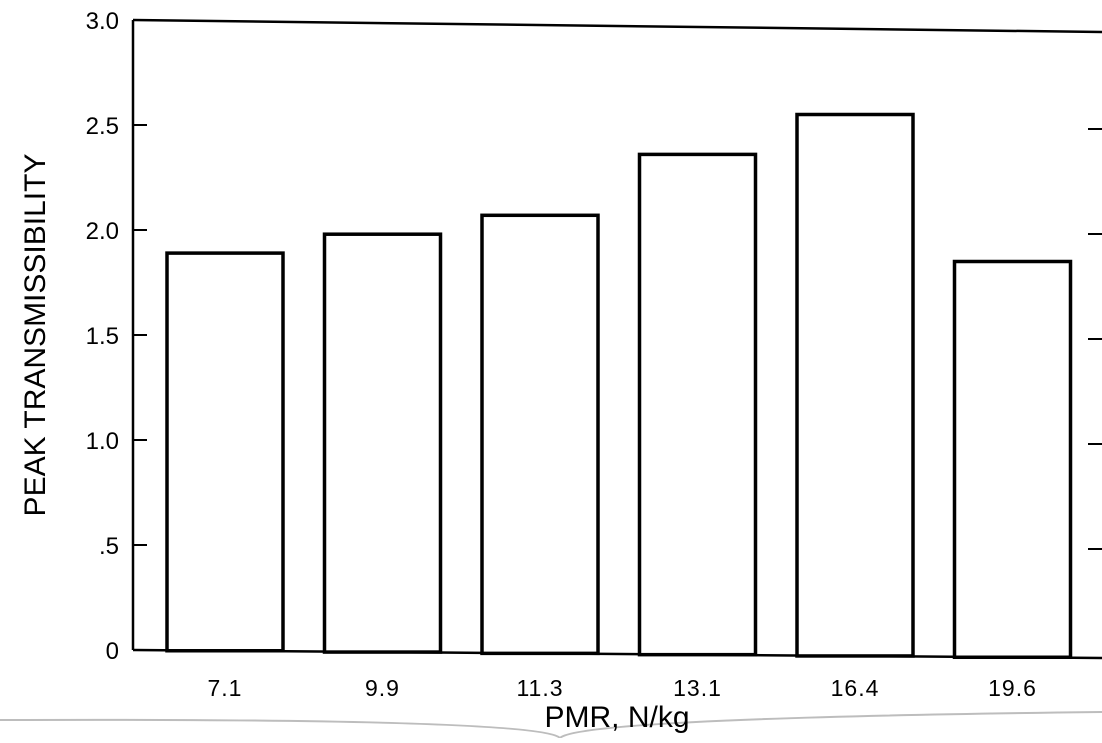 Image resolution: width=1102 pixels, height=743 pixels. What do you see at coordinates (102, 21) in the screenshot?
I see `y-tick-label: 3.0` at bounding box center [102, 21].